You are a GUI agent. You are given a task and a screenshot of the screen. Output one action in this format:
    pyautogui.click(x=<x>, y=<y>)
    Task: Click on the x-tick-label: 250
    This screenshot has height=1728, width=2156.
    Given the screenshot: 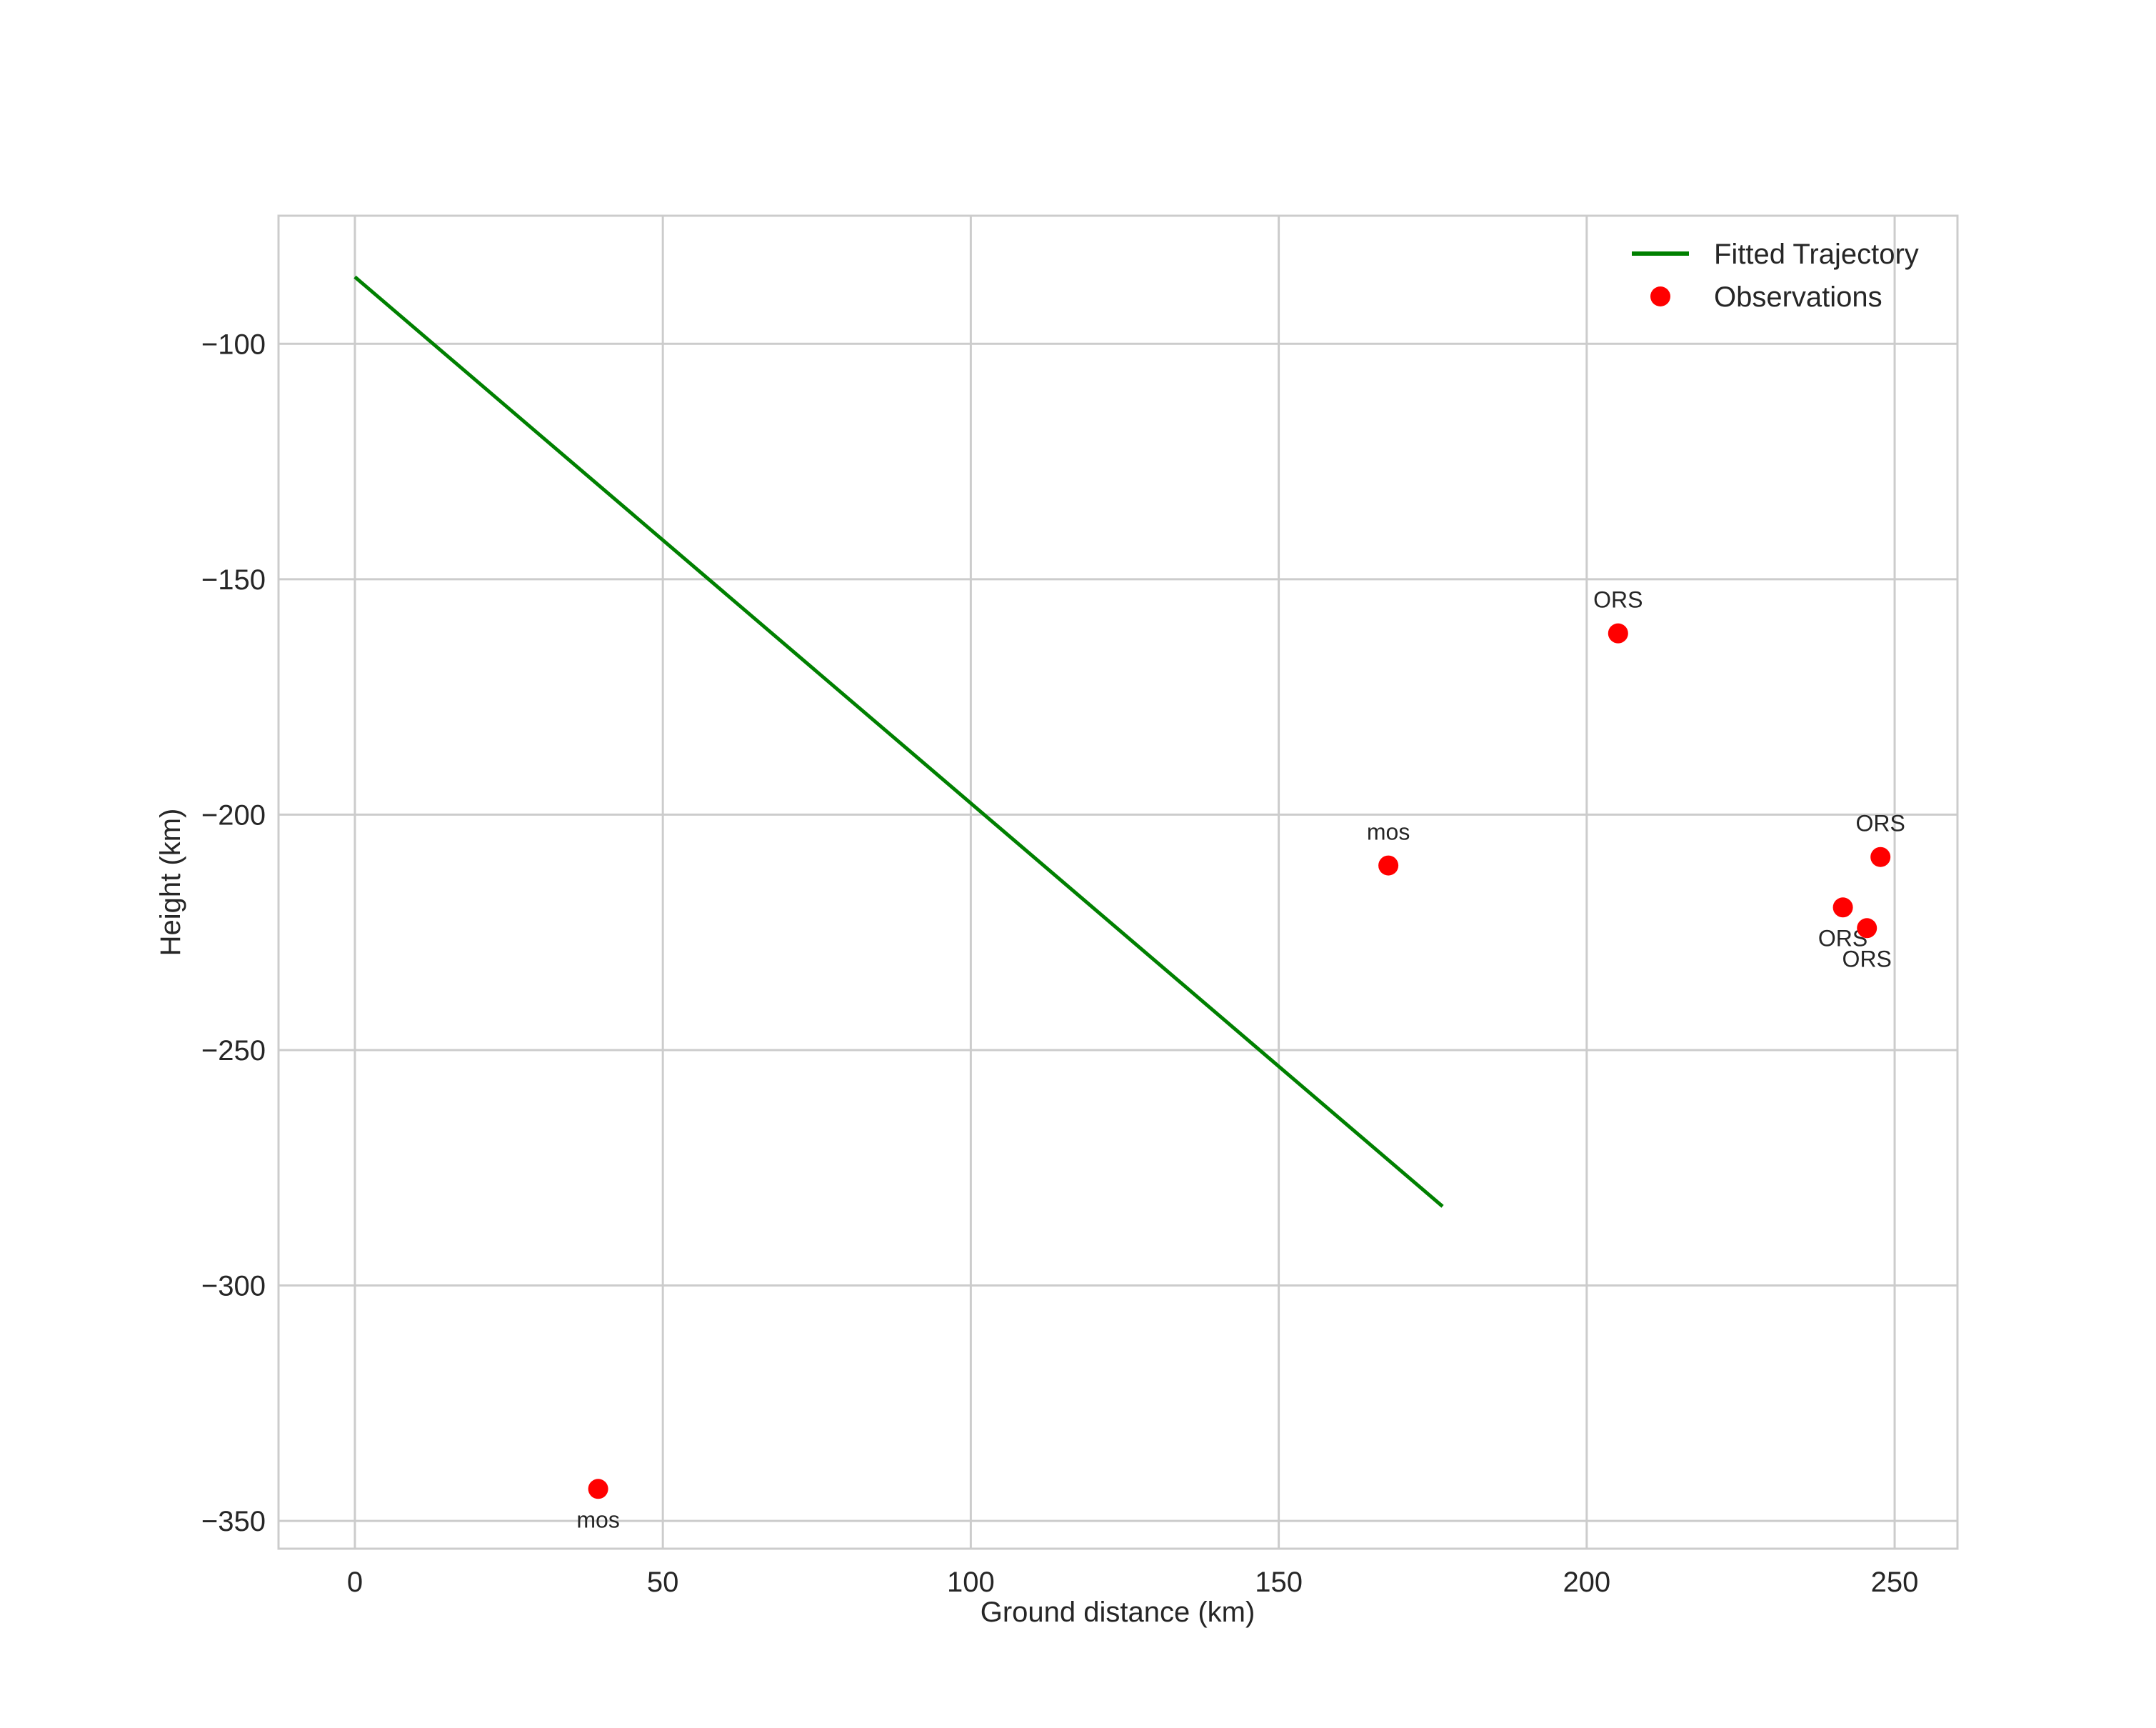 What is the action you would take?
    pyautogui.click(x=1895, y=1582)
    